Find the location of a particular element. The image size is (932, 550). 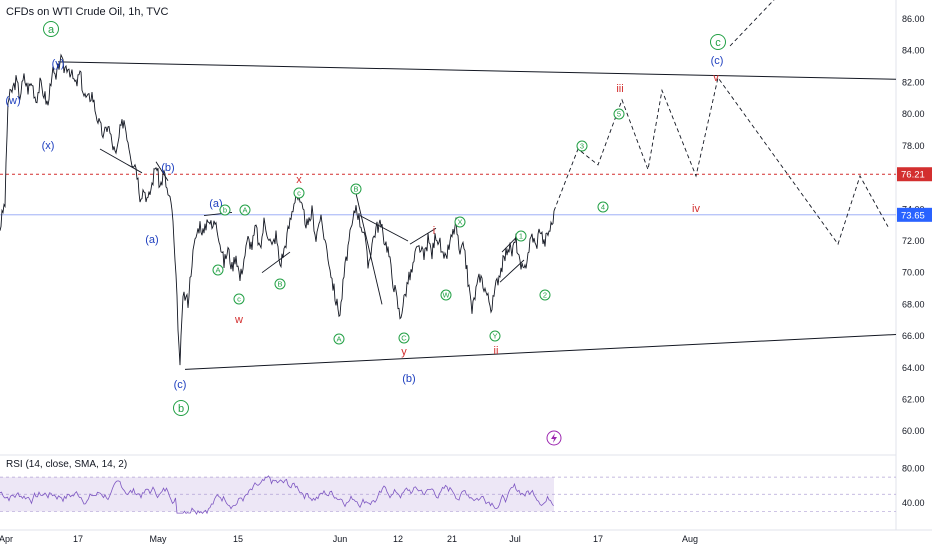

wave-label: W is located at coordinates (446, 295).